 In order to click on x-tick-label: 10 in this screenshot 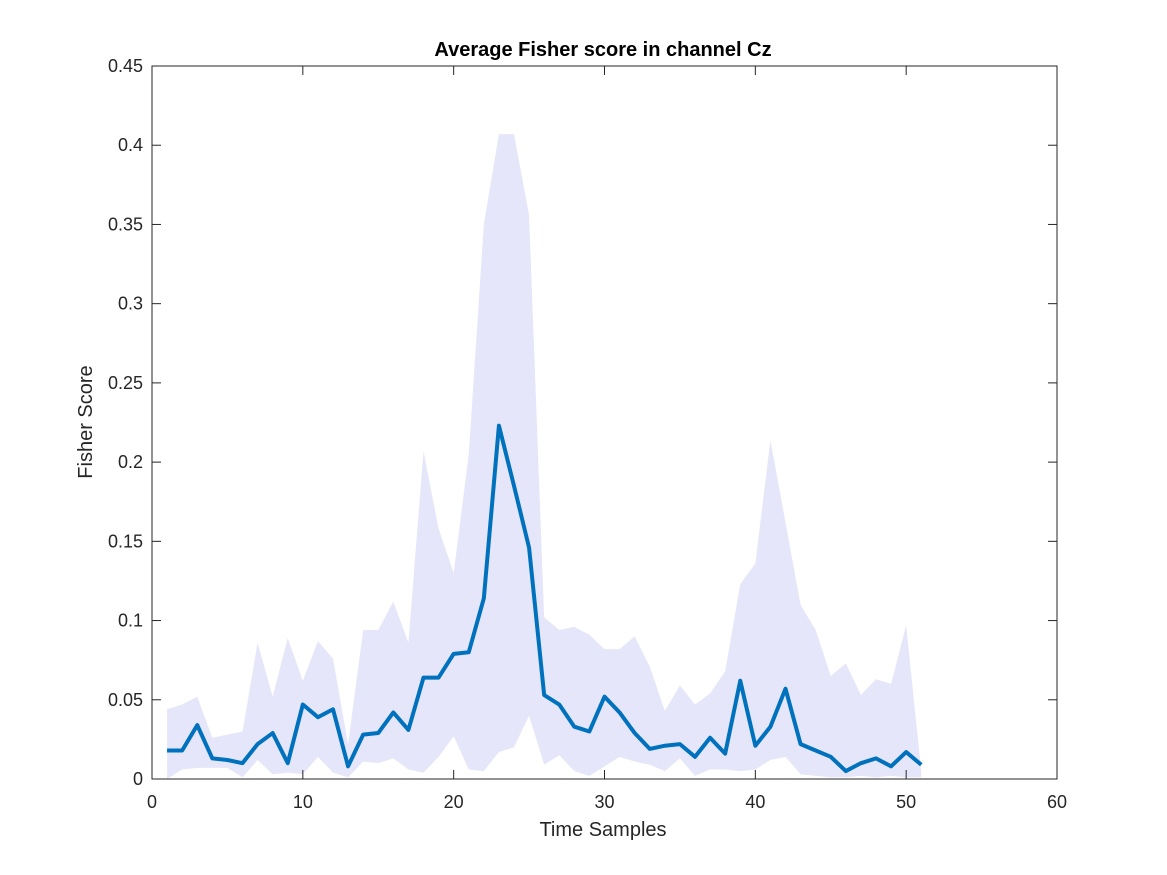, I will do `click(303, 802)`.